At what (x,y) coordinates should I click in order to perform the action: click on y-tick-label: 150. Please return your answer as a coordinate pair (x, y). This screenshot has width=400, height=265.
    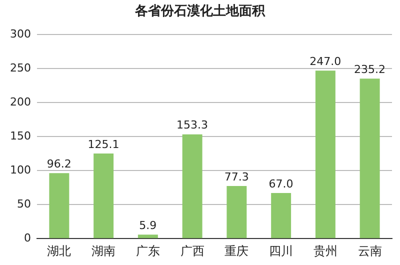
    Looking at the image, I should click on (20, 135).